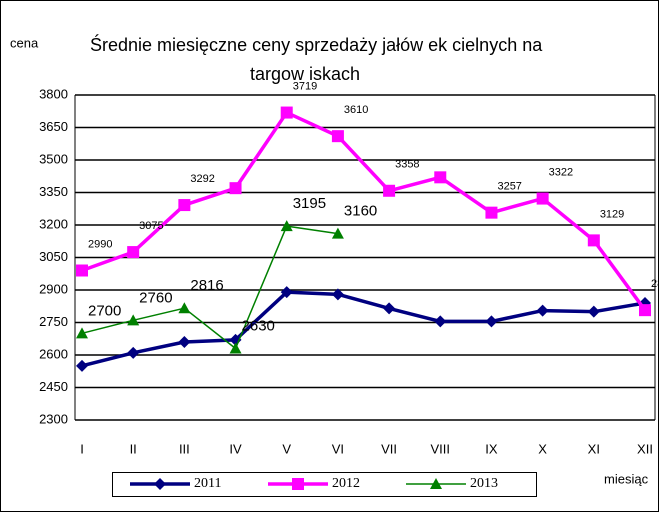  What do you see at coordinates (53, 126) in the screenshot?
I see `y-tick-label: 3650` at bounding box center [53, 126].